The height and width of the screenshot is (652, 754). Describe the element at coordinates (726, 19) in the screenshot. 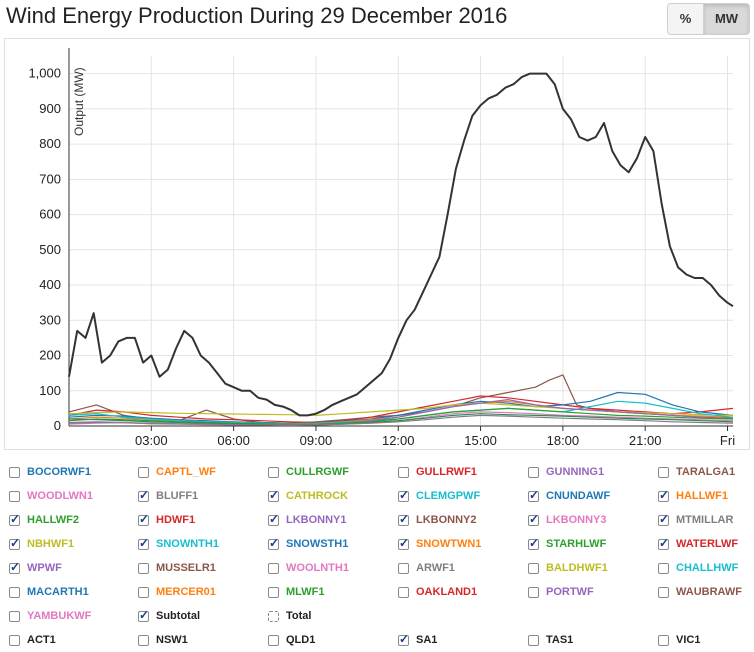

I see `mw-toggle-button: MW` at that location.